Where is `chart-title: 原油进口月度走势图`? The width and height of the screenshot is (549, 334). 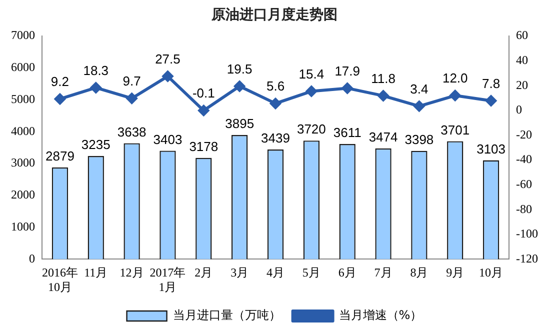
chart-title: 原油进口月度走势图 is located at coordinates (274, 15).